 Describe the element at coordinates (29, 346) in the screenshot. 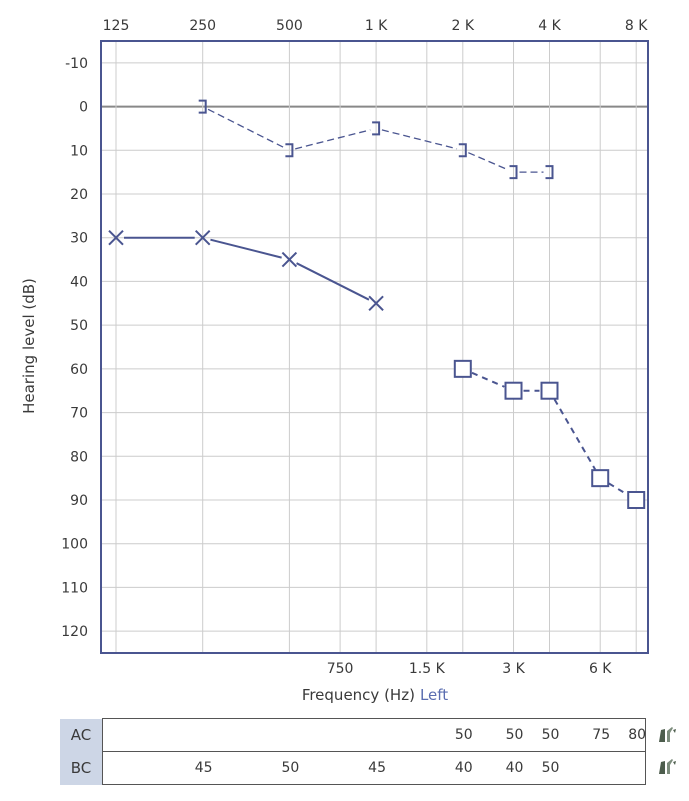

I see `y-axis-label: Hearing level (dB)` at that location.